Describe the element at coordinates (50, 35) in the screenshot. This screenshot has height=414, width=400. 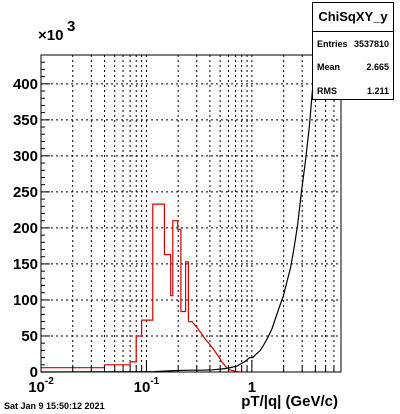
I see `y-multiplier-label: ×10` at that location.